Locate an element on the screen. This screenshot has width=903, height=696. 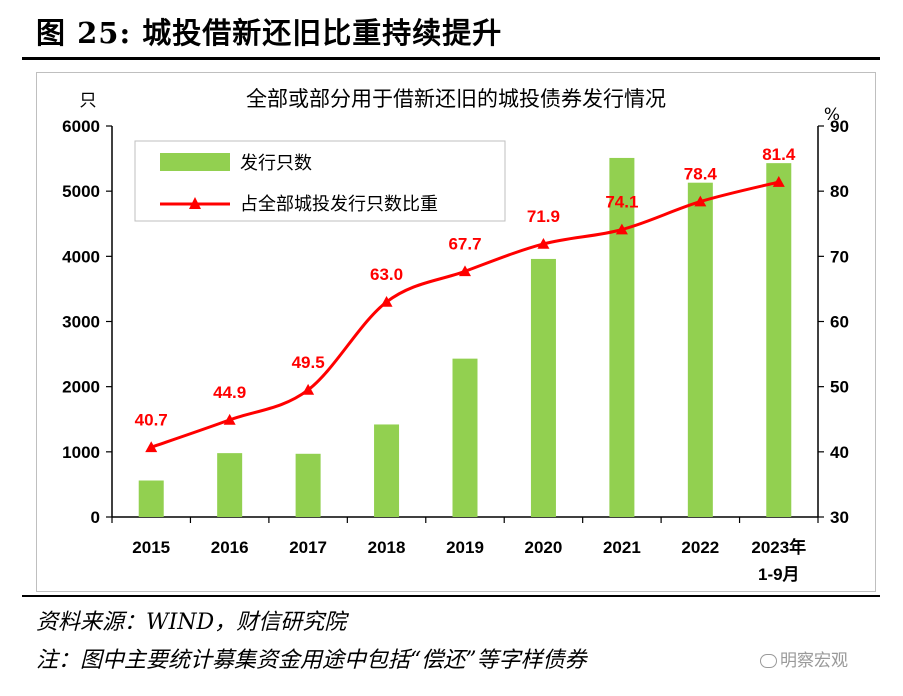
right-axis-unit: % is located at coordinates (832, 115).